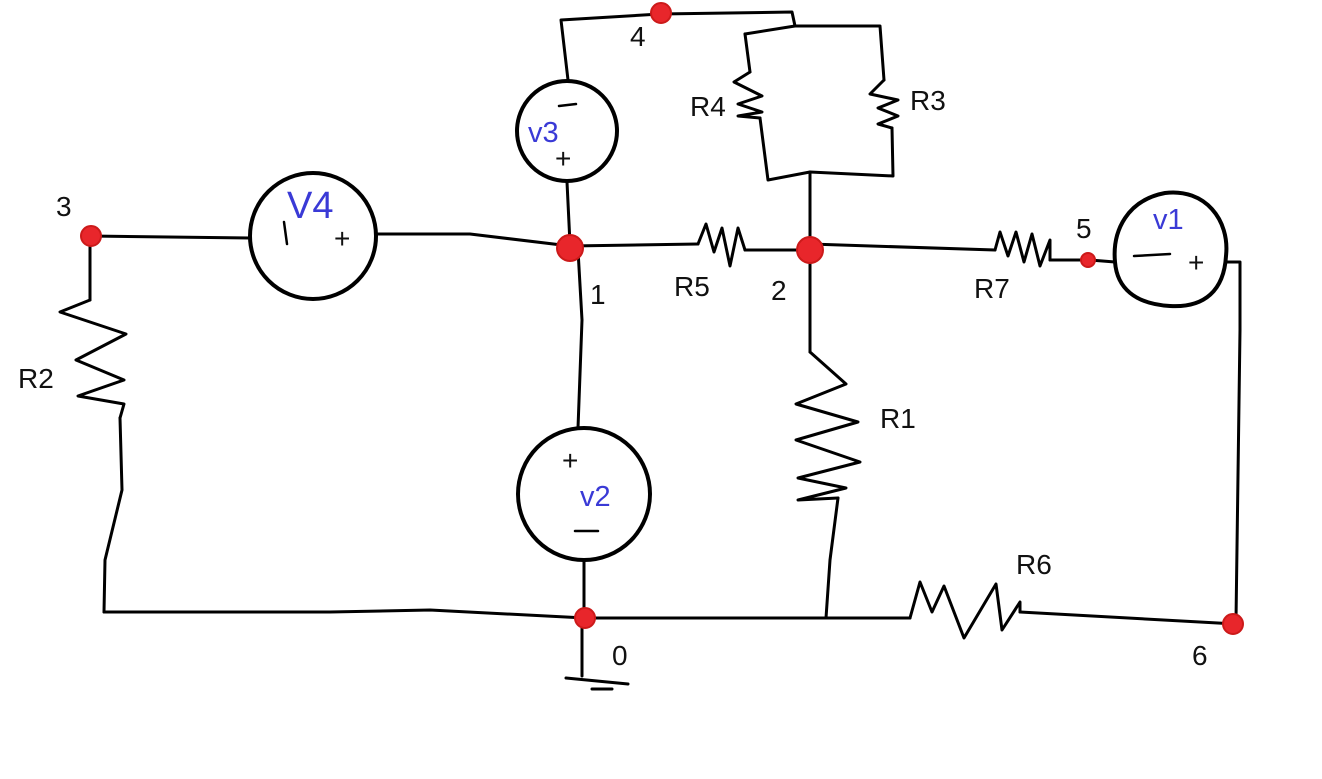 This screenshot has height=779, width=1322. I want to click on resistor-label-r1: R1, so click(898, 418).